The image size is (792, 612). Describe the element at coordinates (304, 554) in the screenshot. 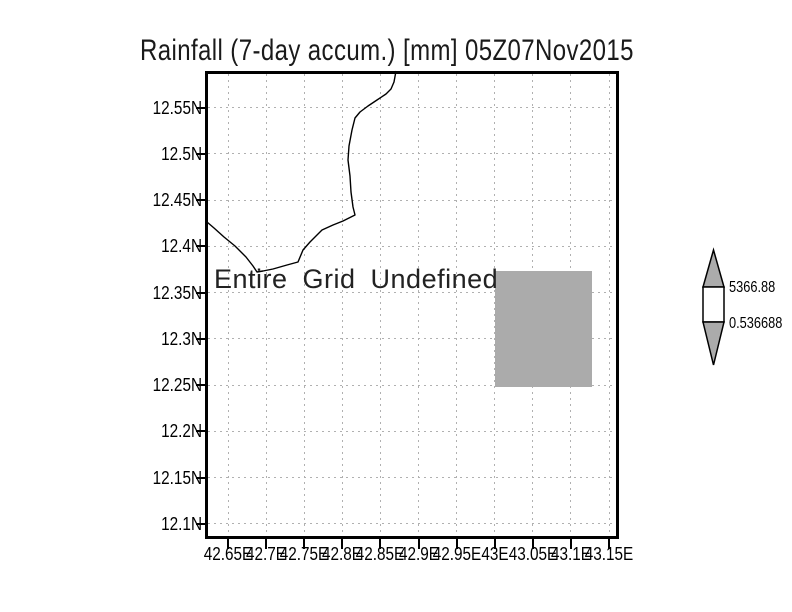

I see `x-axis-label: 42.75E` at that location.